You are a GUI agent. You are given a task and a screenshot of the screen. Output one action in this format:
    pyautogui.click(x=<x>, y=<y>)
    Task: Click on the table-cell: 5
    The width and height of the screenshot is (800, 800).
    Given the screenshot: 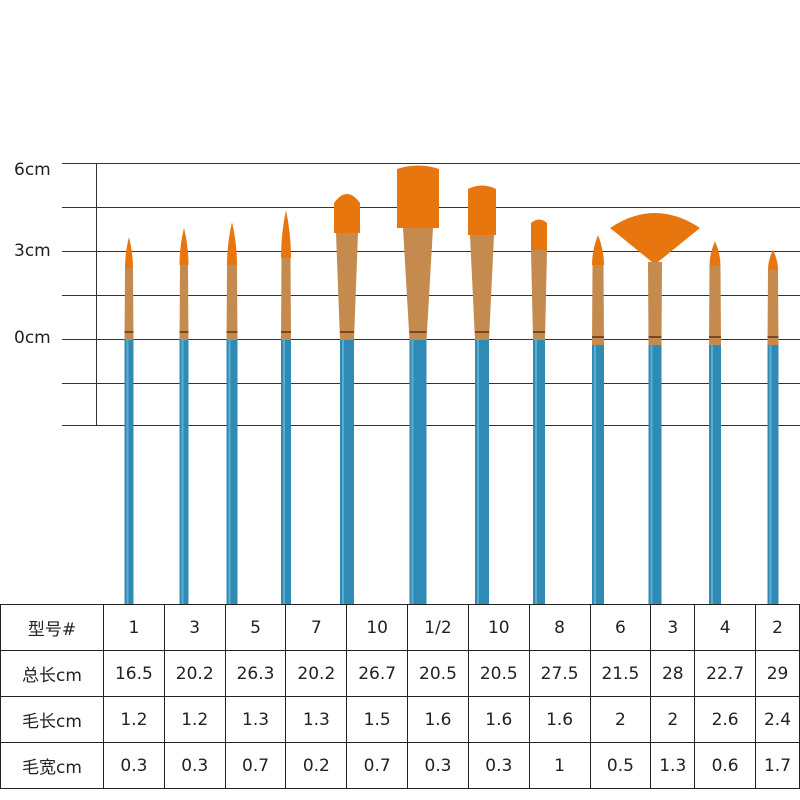 What is the action you would take?
    pyautogui.click(x=255, y=627)
    